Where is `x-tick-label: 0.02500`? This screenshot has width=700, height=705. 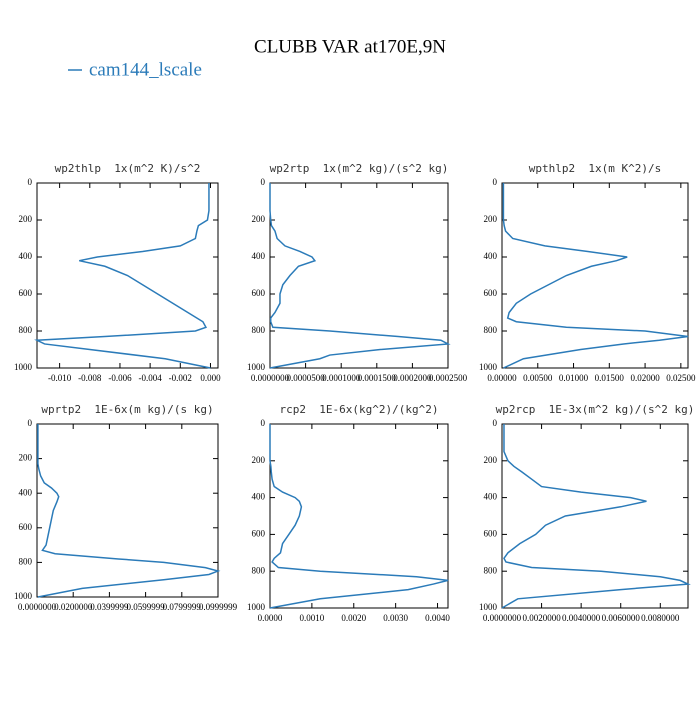 x-tick-label: 0.02500 is located at coordinates (681, 378).